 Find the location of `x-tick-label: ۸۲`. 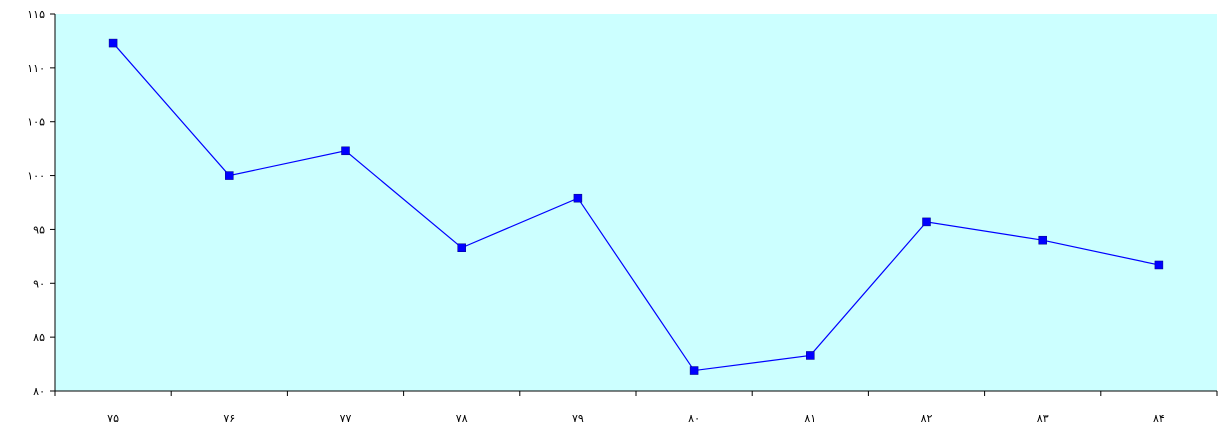

x-tick-label: ۸۲ is located at coordinates (927, 418).